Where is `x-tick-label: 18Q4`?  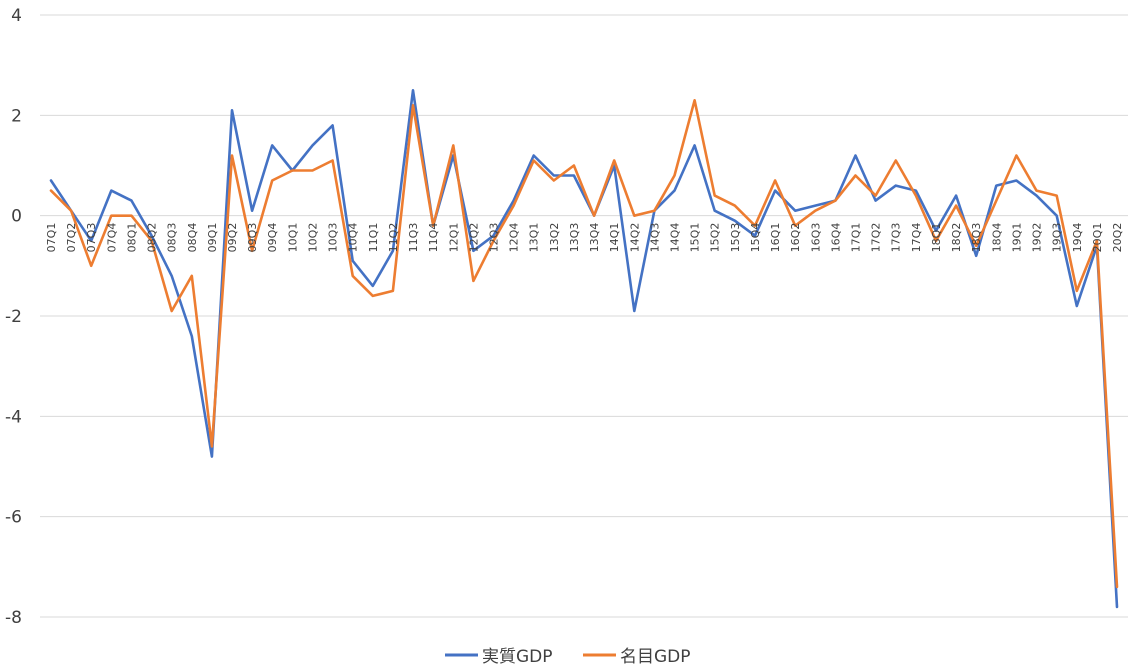 x-tick-label: 18Q4 is located at coordinates (996, 238).